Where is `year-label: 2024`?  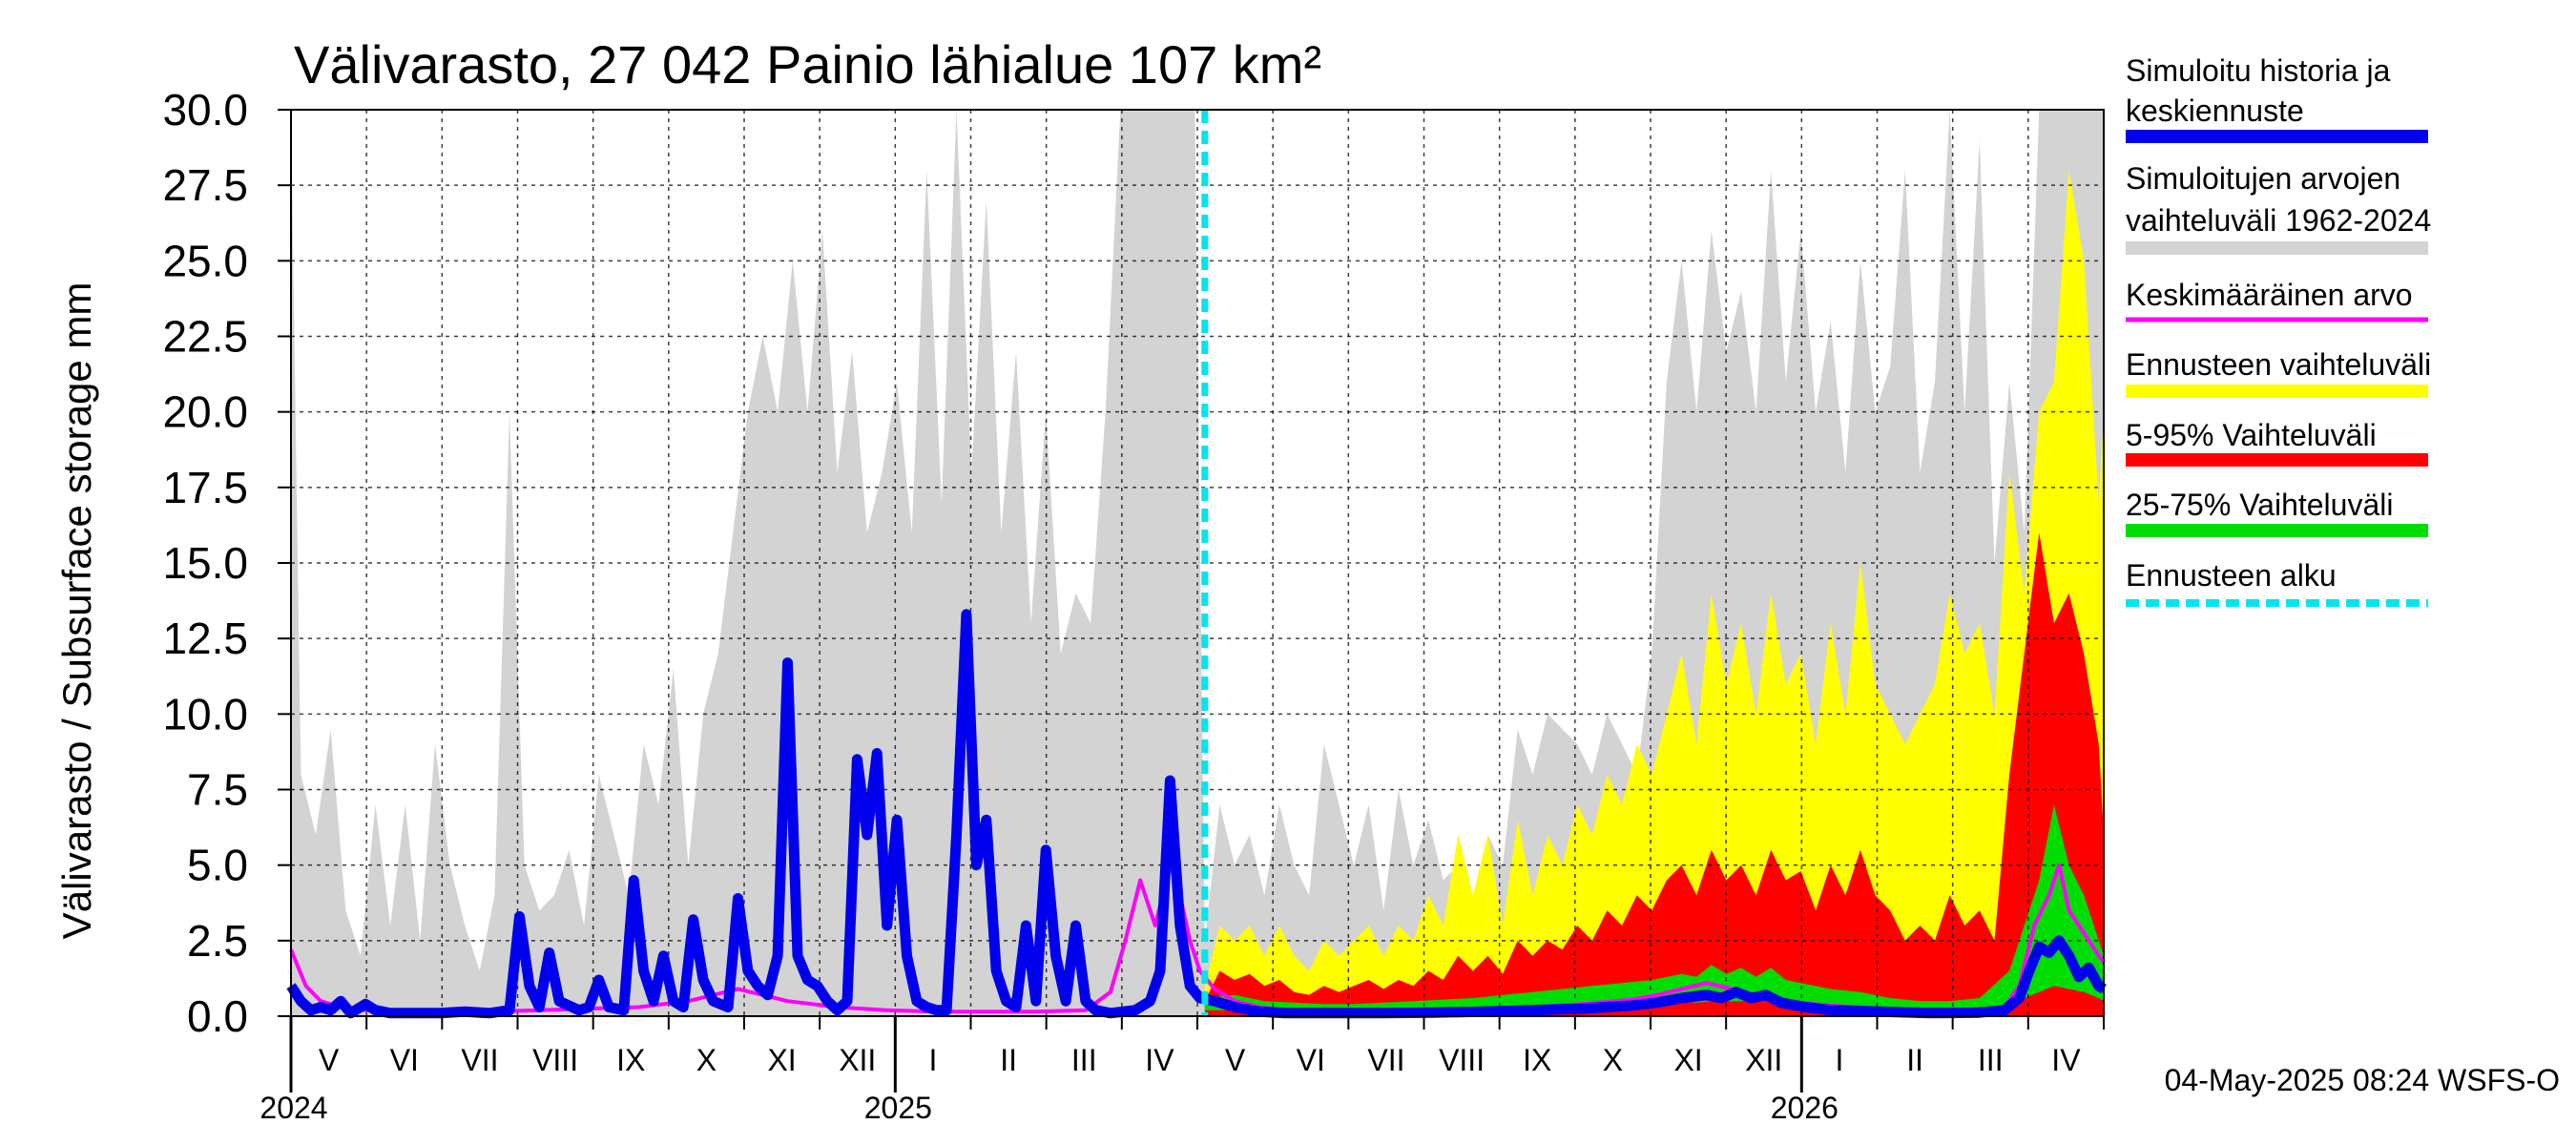
year-label: 2024 is located at coordinates (293, 1108).